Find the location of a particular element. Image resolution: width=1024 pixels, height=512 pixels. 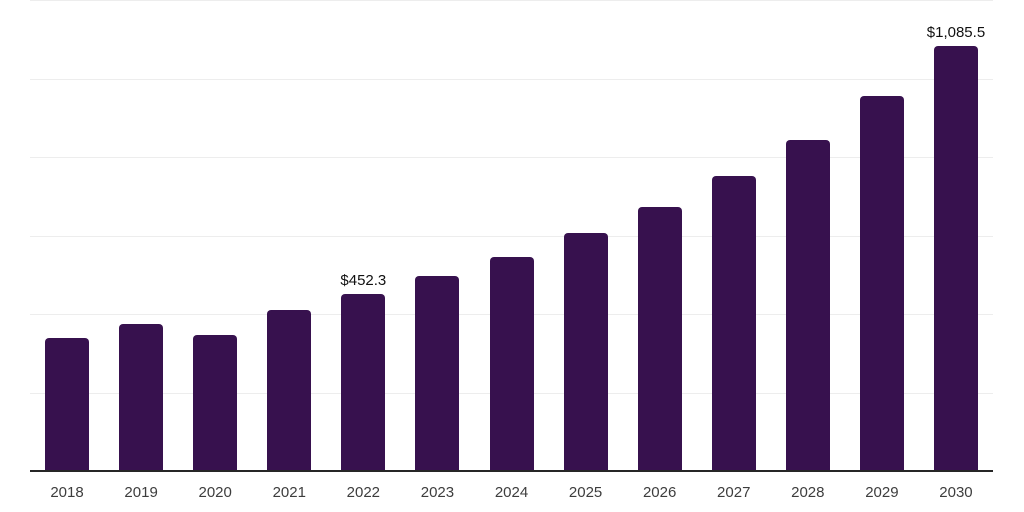

bar-slot-2029 is located at coordinates (882, 236).